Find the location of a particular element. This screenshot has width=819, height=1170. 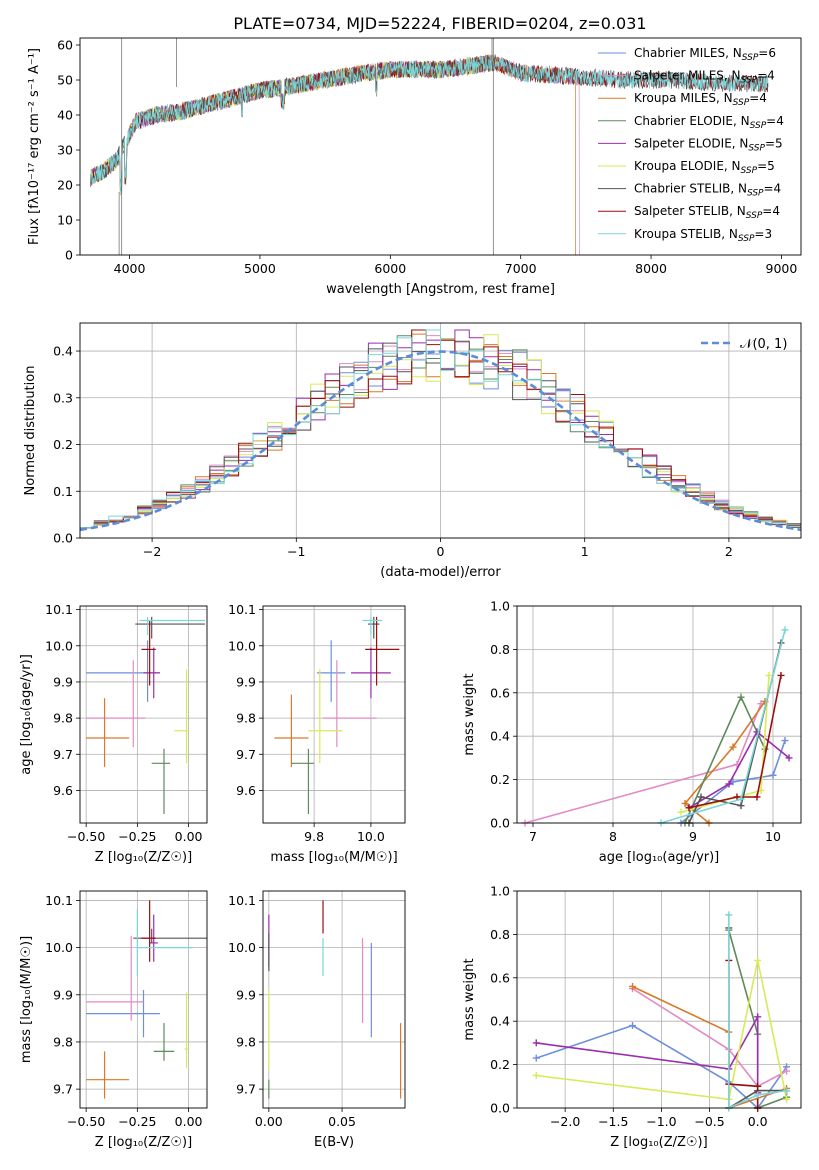

panel-mass_vs_EBV: 0.00 0.05 9.7 9.8 9.9 10.0 10.1 E(B-V) is located at coordinates (317, 1020).